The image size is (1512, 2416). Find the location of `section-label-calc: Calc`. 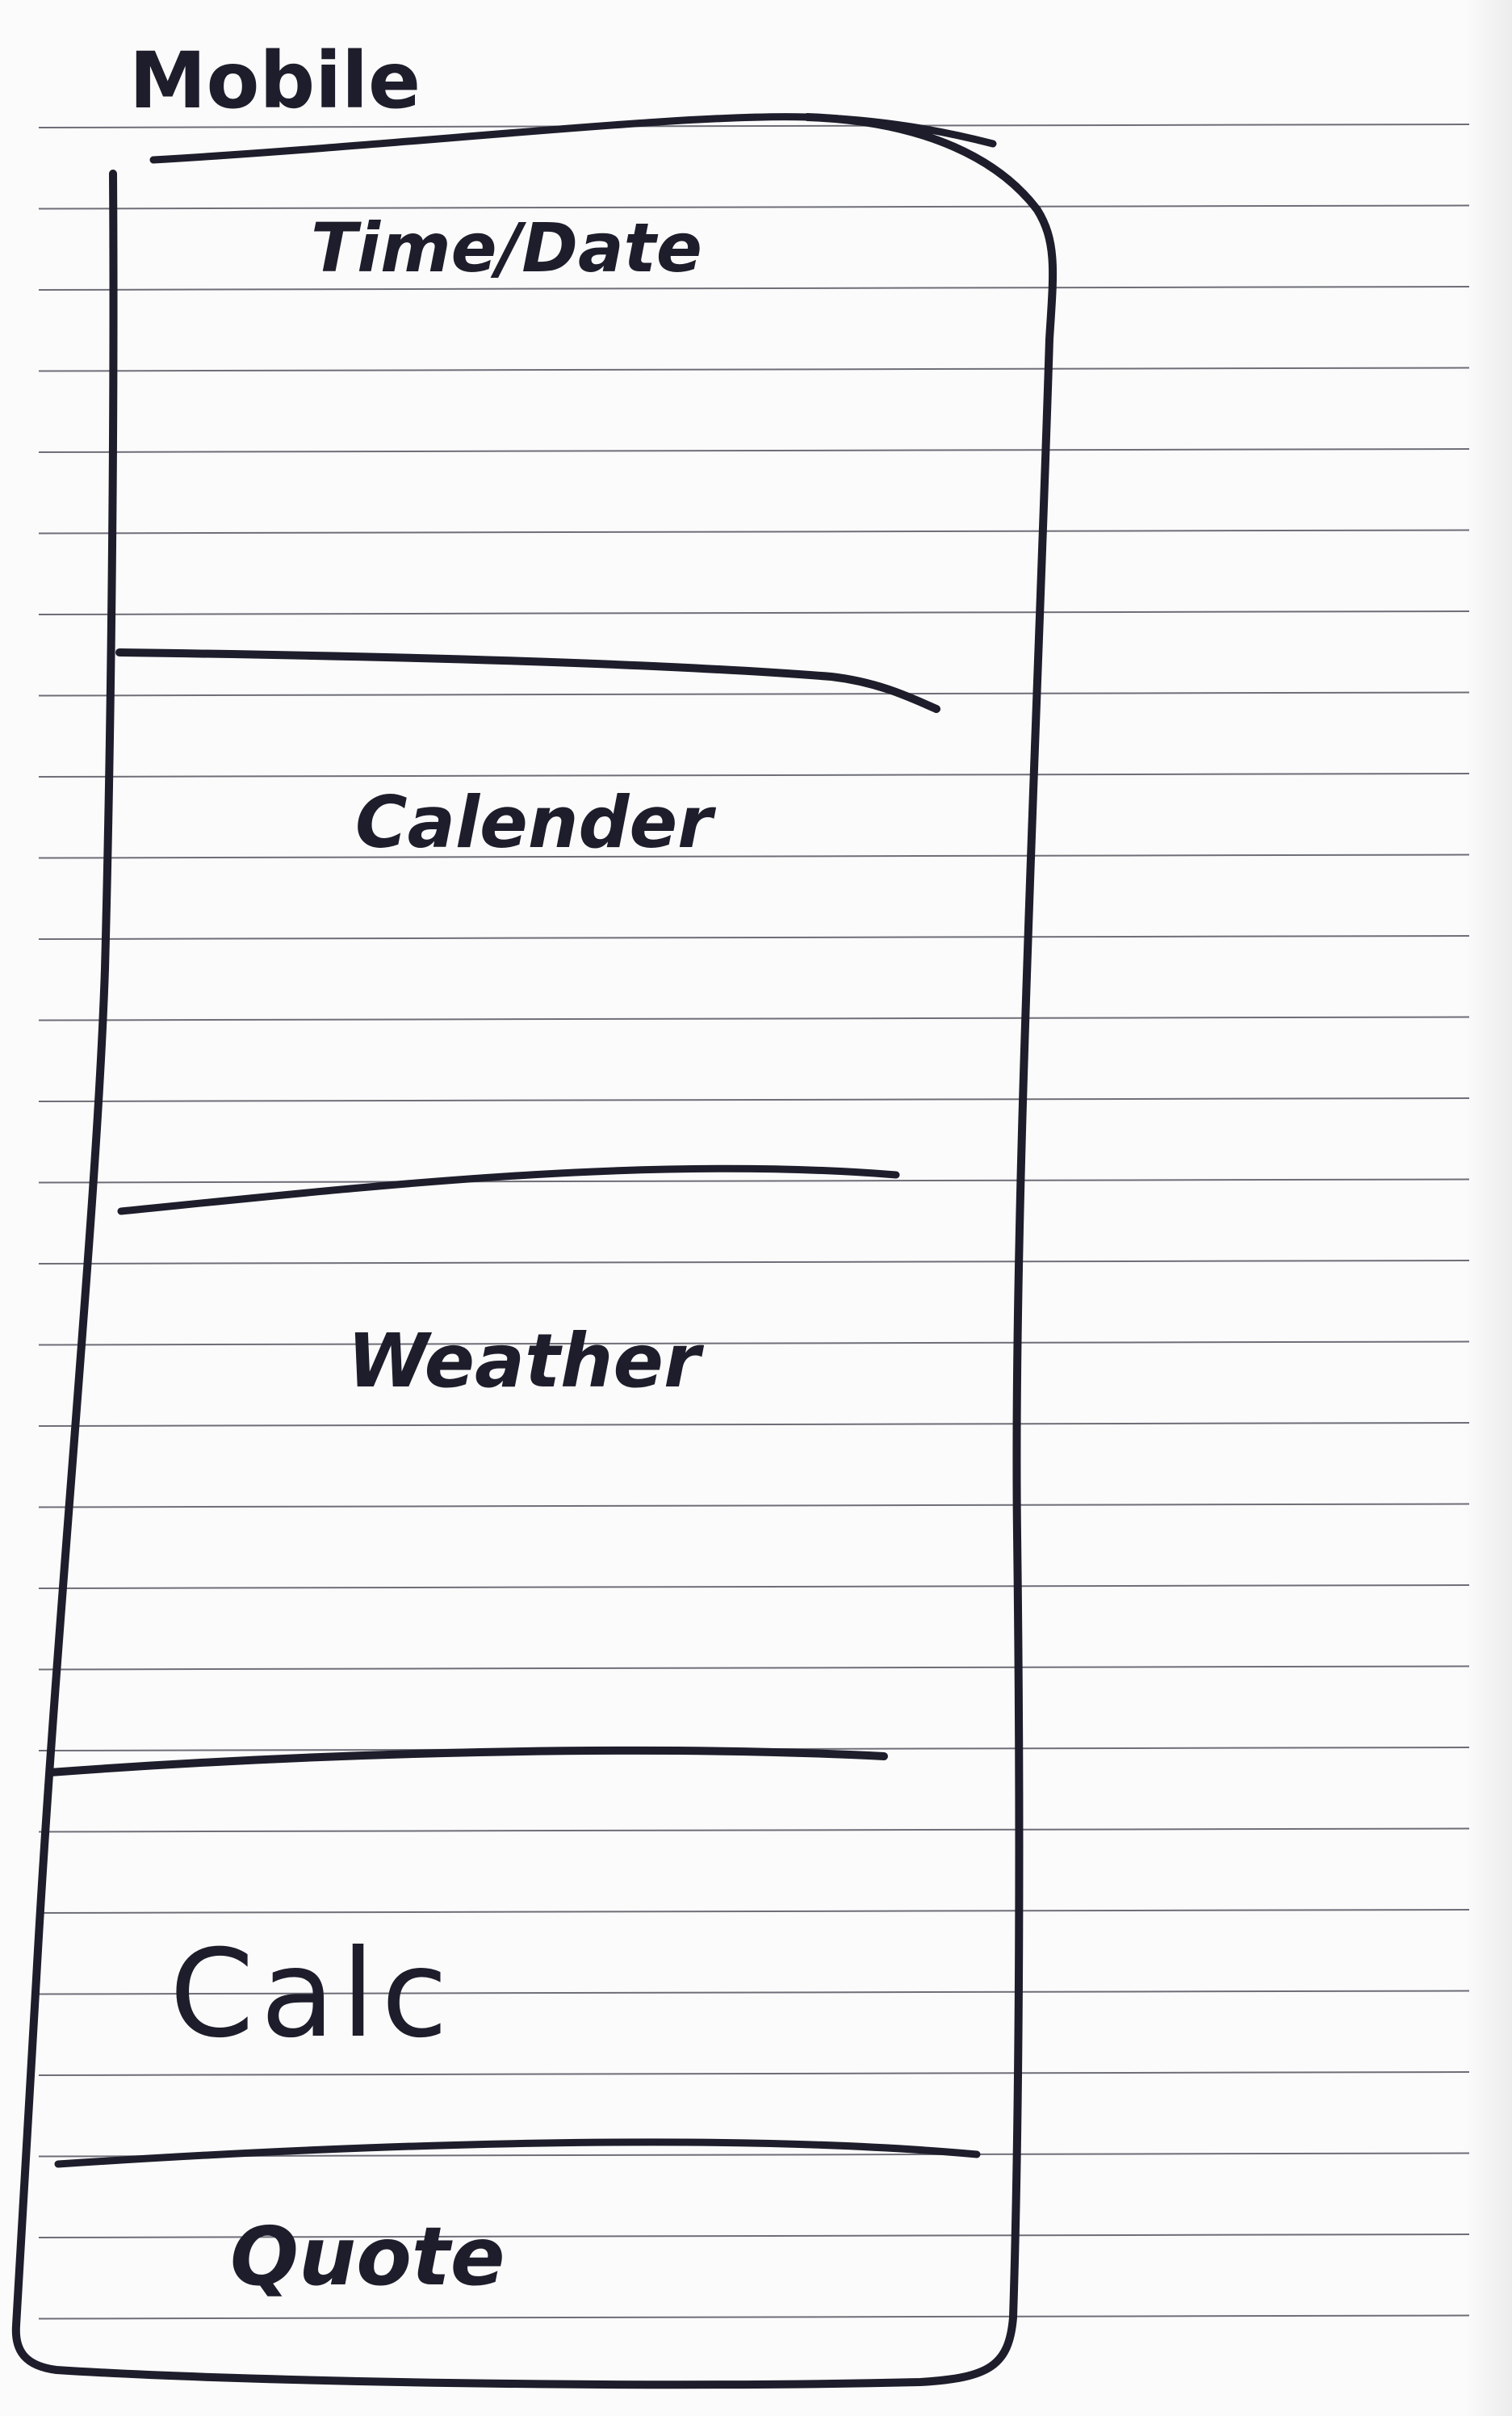

section-label-calc: Calc is located at coordinates (312, 1995).